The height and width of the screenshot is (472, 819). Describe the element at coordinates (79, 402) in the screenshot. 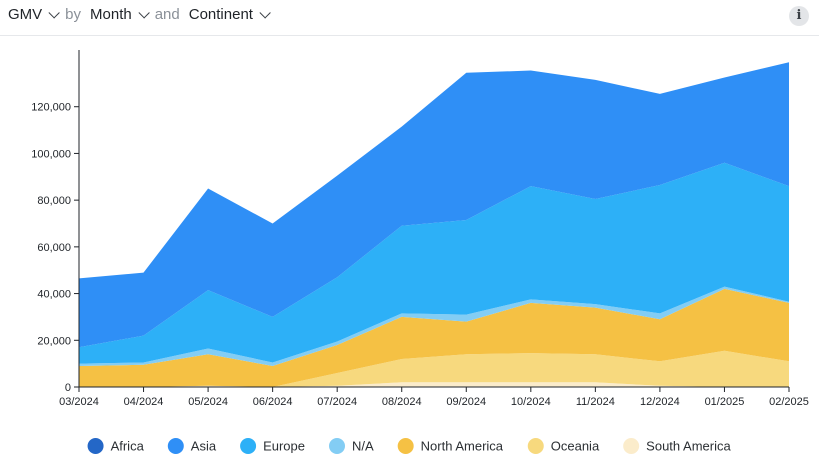

I see `x-tick-label: 03/2024` at that location.